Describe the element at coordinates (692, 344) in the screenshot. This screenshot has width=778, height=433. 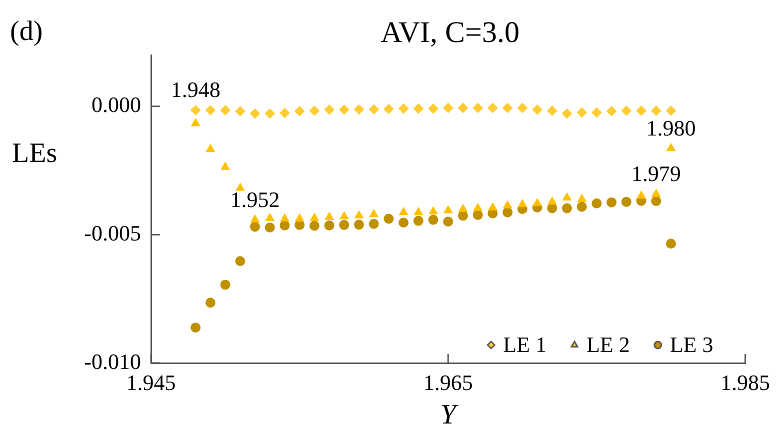
I see `legend-label: LE 3` at that location.